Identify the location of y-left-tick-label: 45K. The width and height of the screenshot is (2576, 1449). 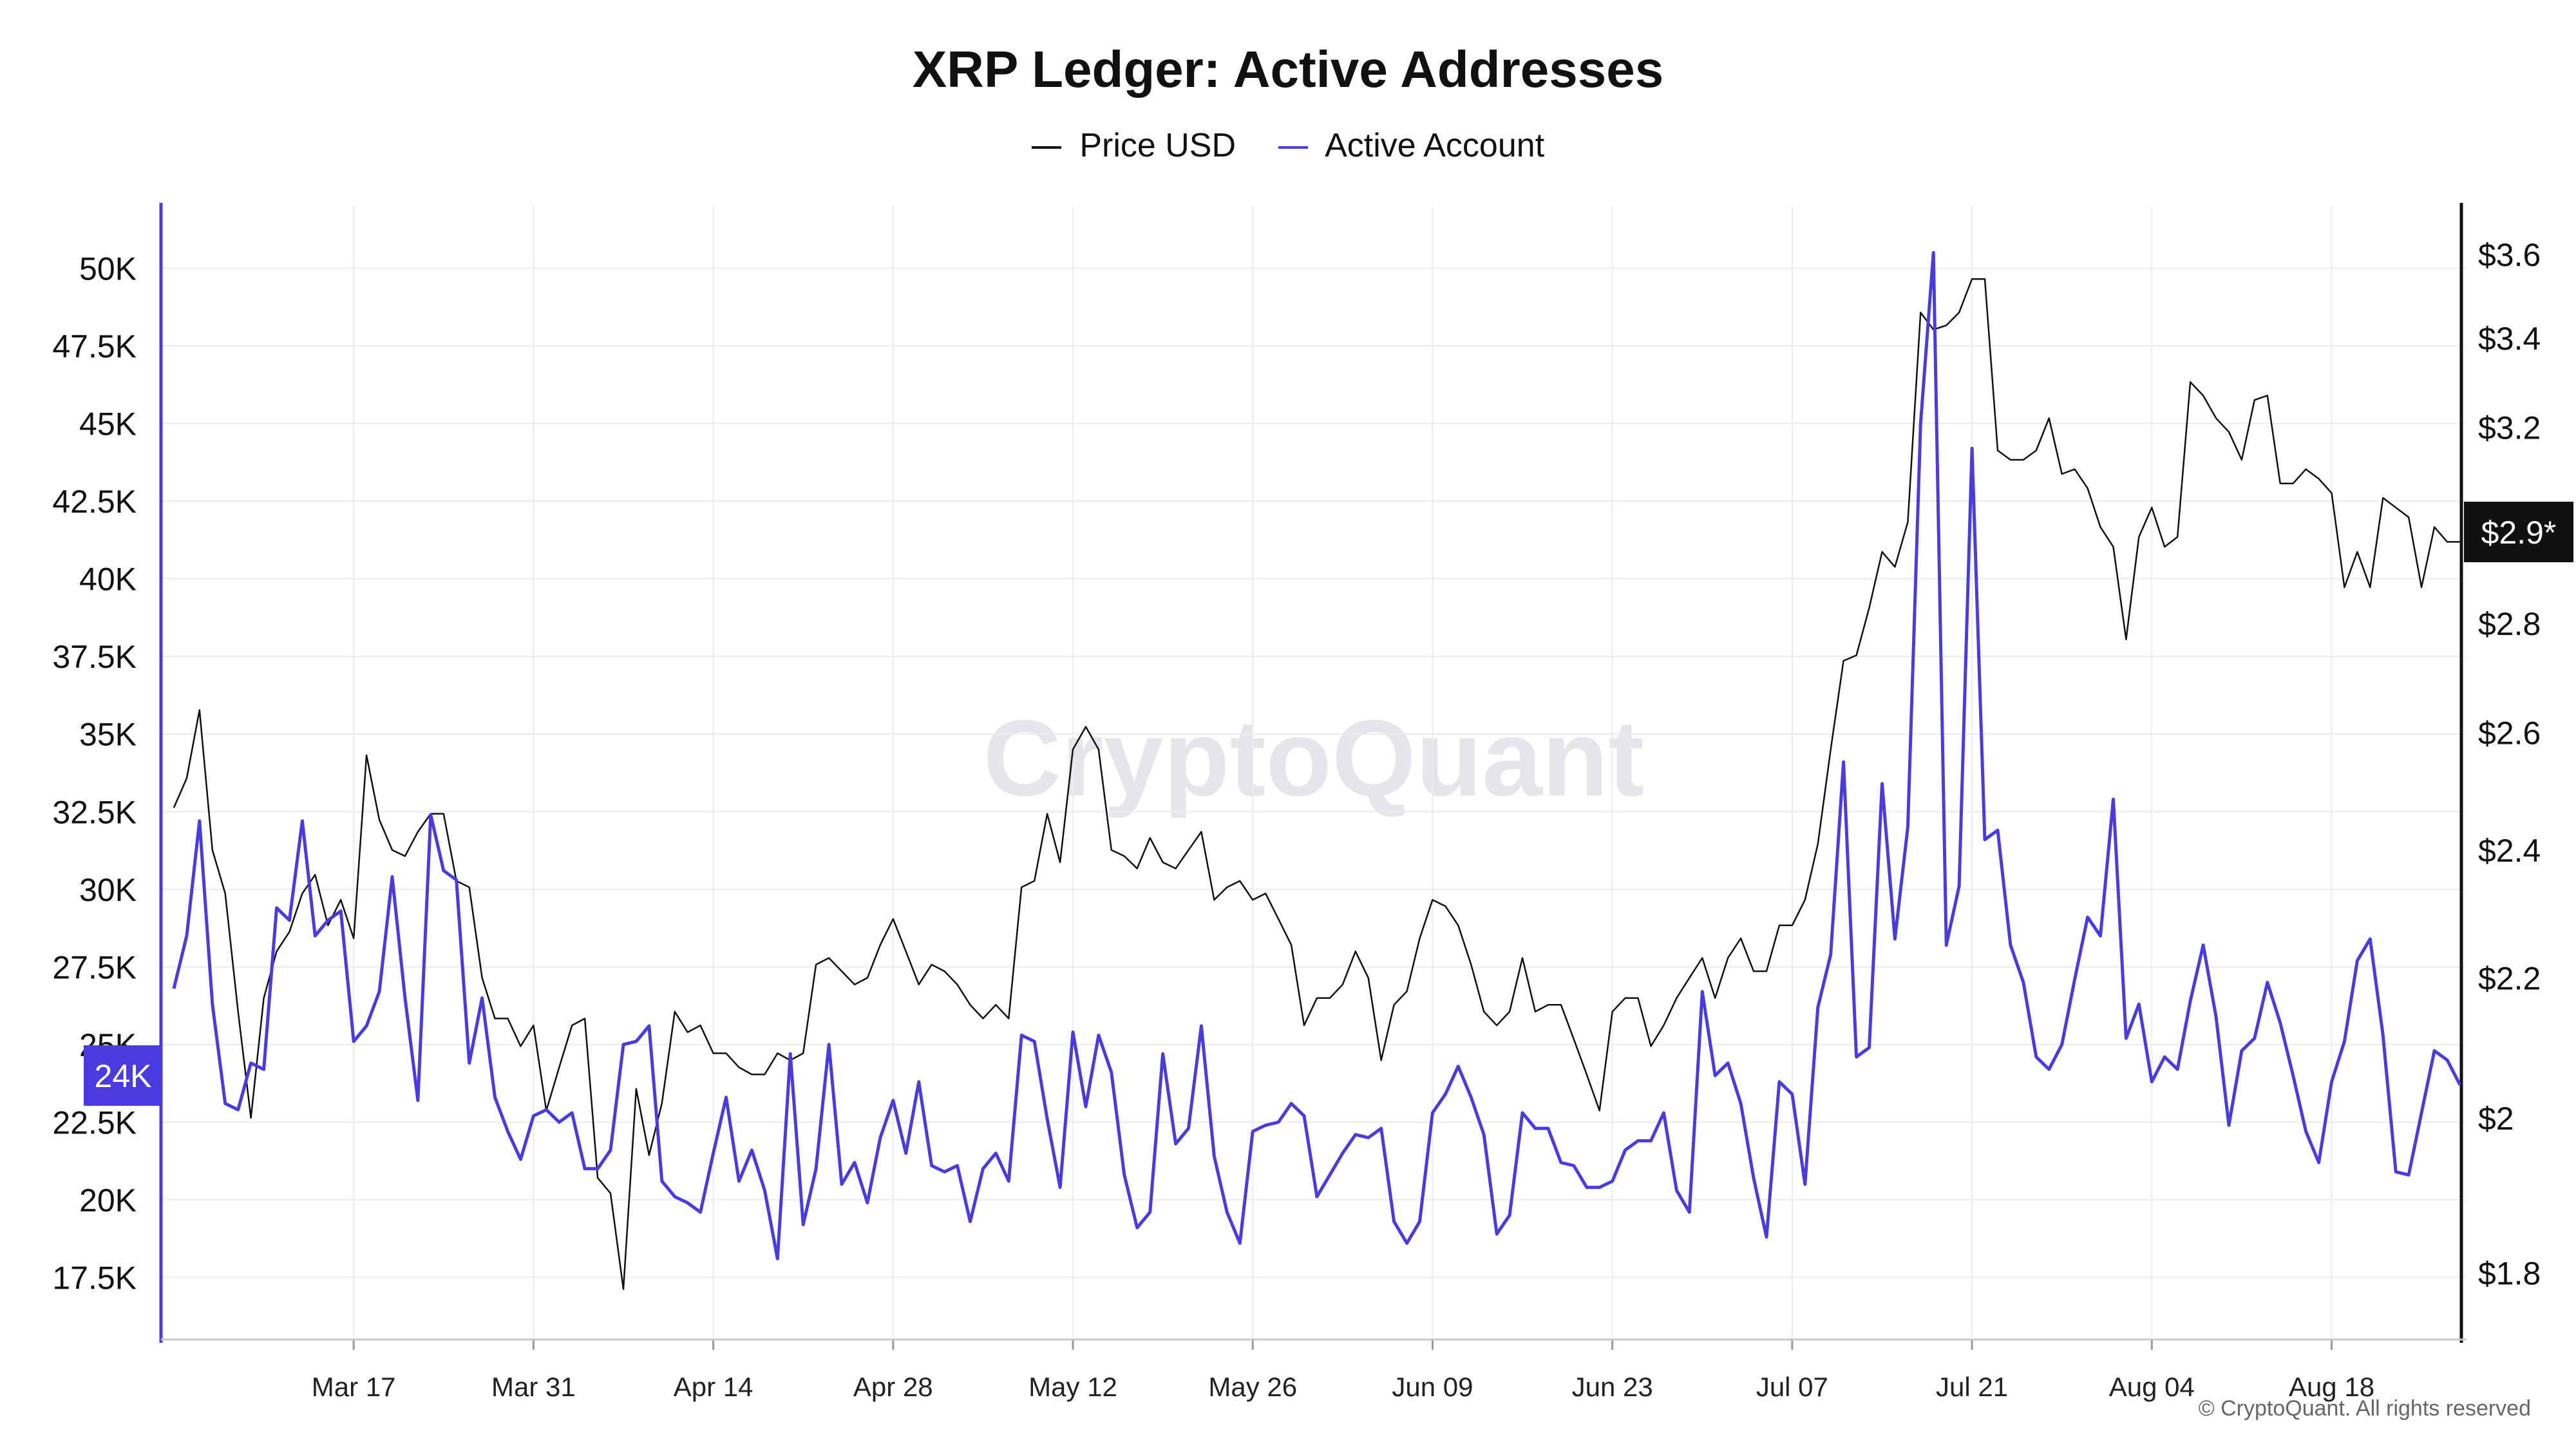
(108, 424).